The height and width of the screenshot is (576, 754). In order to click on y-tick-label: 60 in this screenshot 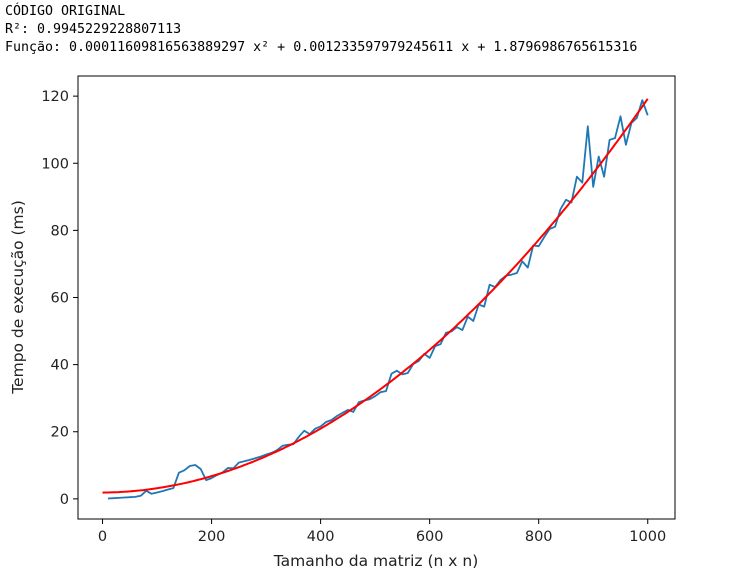, I will do `click(60, 299)`.